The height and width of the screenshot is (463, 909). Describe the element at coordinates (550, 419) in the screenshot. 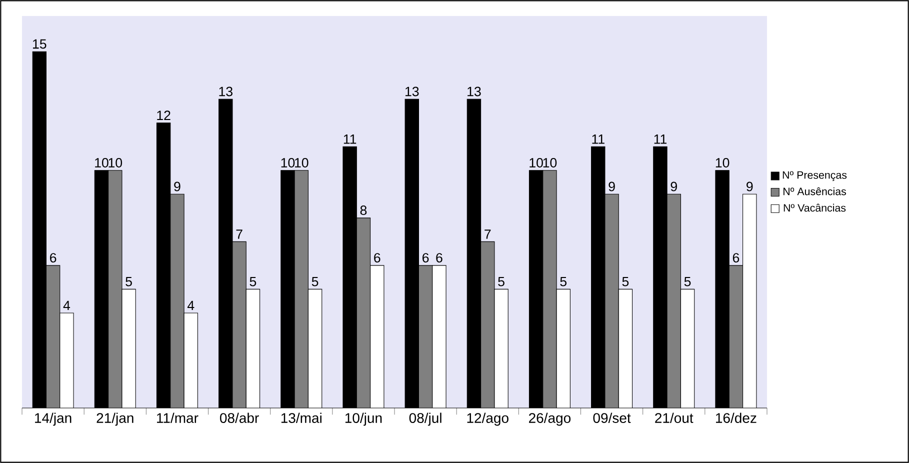

I see `x-tick-label: 26/ago` at that location.